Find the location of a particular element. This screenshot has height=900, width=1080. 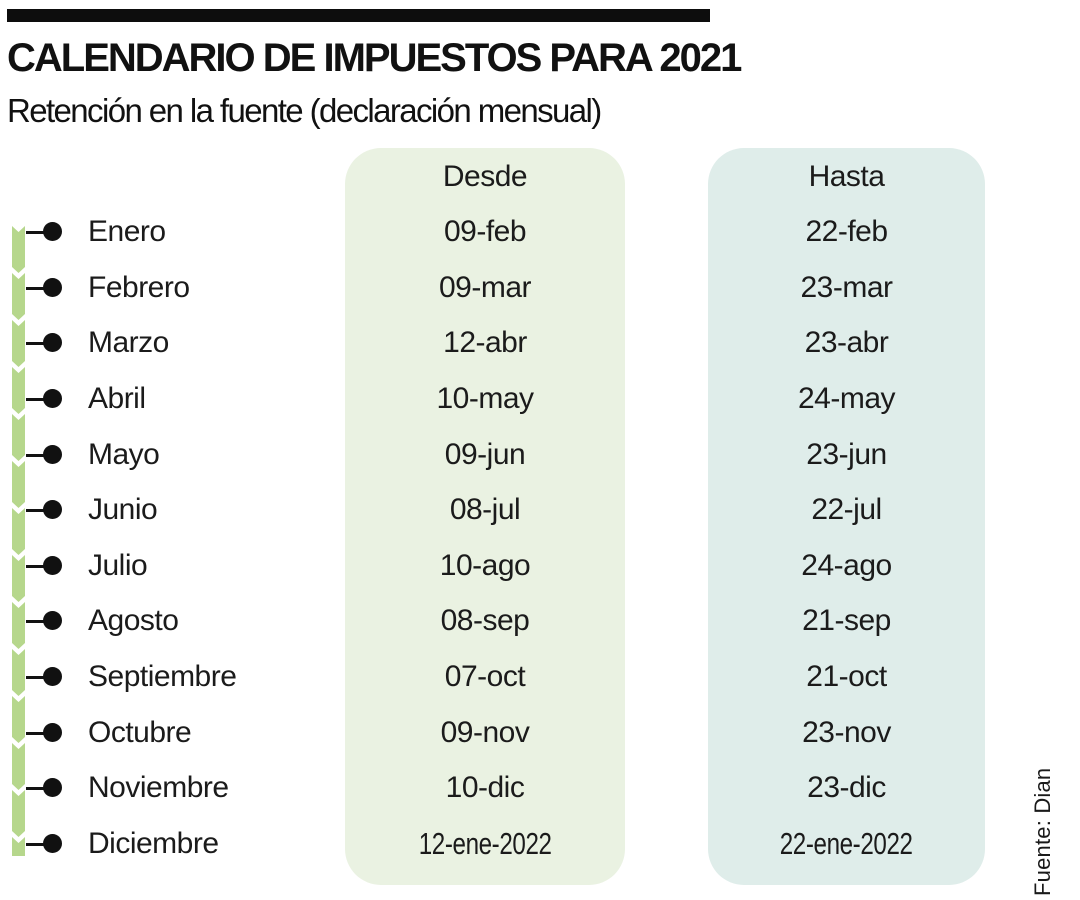

month-label: Junio is located at coordinates (123, 509).